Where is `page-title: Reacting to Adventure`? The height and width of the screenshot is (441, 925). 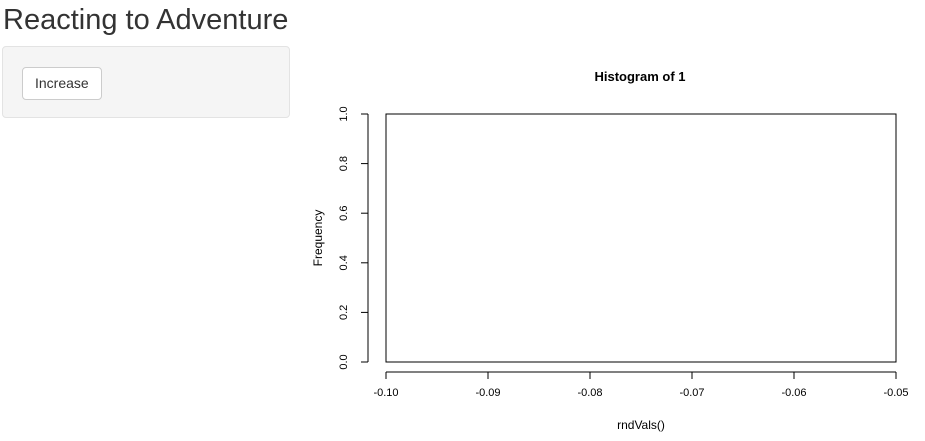 page-title: Reacting to Adventure is located at coordinates (146, 20).